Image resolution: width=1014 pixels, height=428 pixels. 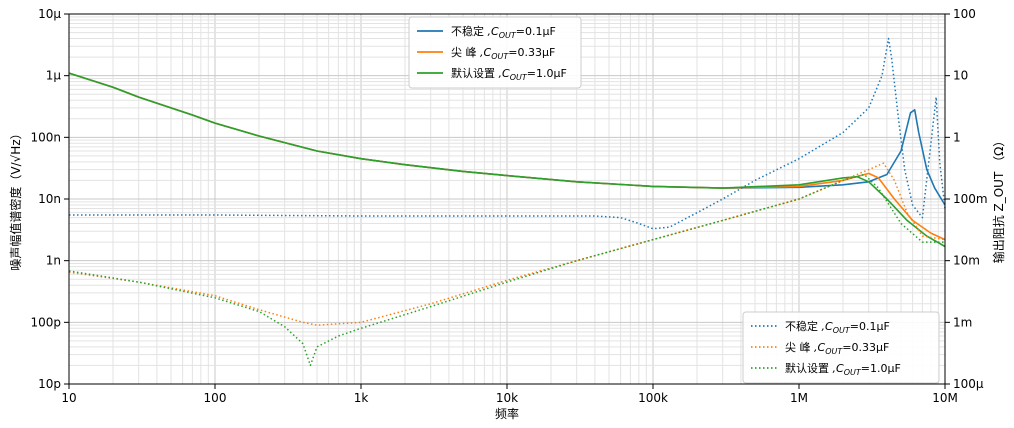 I want to click on x-tick-label: 100k, so click(x=653, y=398).